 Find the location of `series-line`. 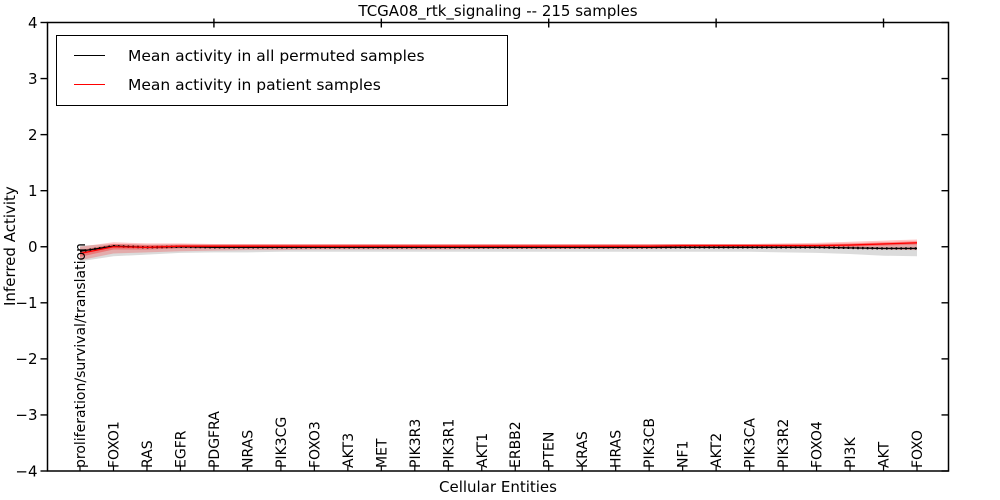

series-line is located at coordinates (498, 248).